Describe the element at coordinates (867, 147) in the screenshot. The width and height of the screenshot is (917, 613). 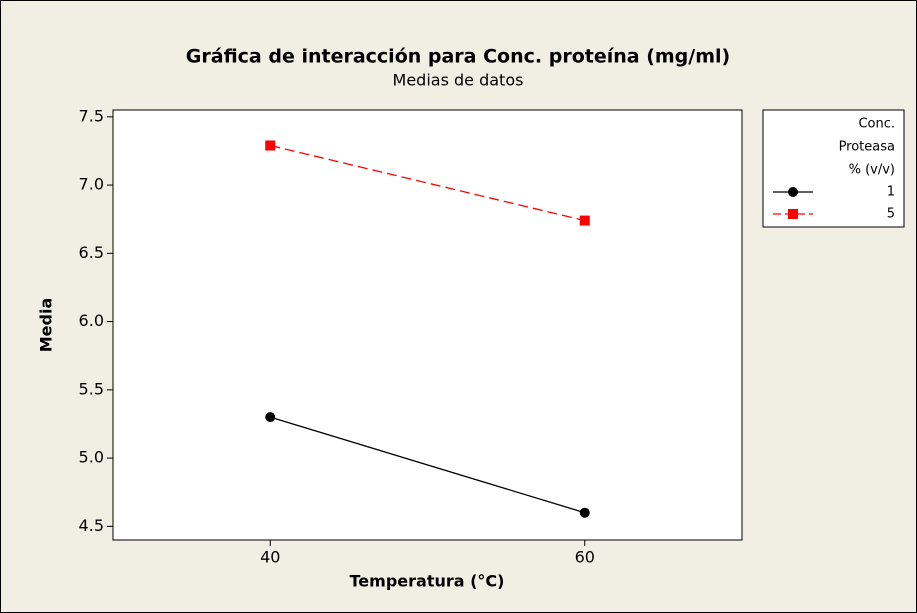
I see `legend-title: Proteasa` at that location.